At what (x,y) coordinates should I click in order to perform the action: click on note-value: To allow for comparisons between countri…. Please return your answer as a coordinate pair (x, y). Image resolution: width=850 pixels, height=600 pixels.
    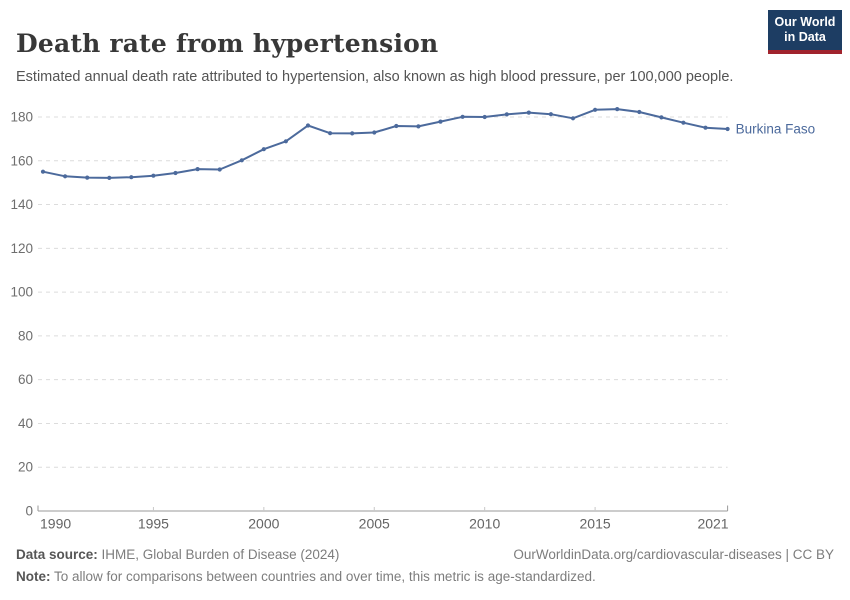
    Looking at the image, I should click on (323, 576).